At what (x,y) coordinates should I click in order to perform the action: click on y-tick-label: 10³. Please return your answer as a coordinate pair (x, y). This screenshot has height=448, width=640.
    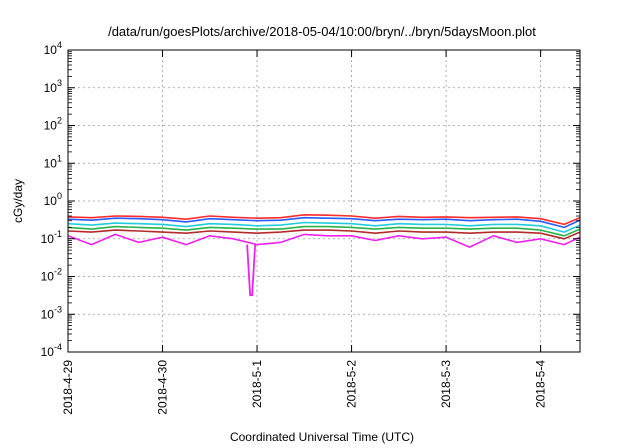
    Looking at the image, I should click on (53, 86).